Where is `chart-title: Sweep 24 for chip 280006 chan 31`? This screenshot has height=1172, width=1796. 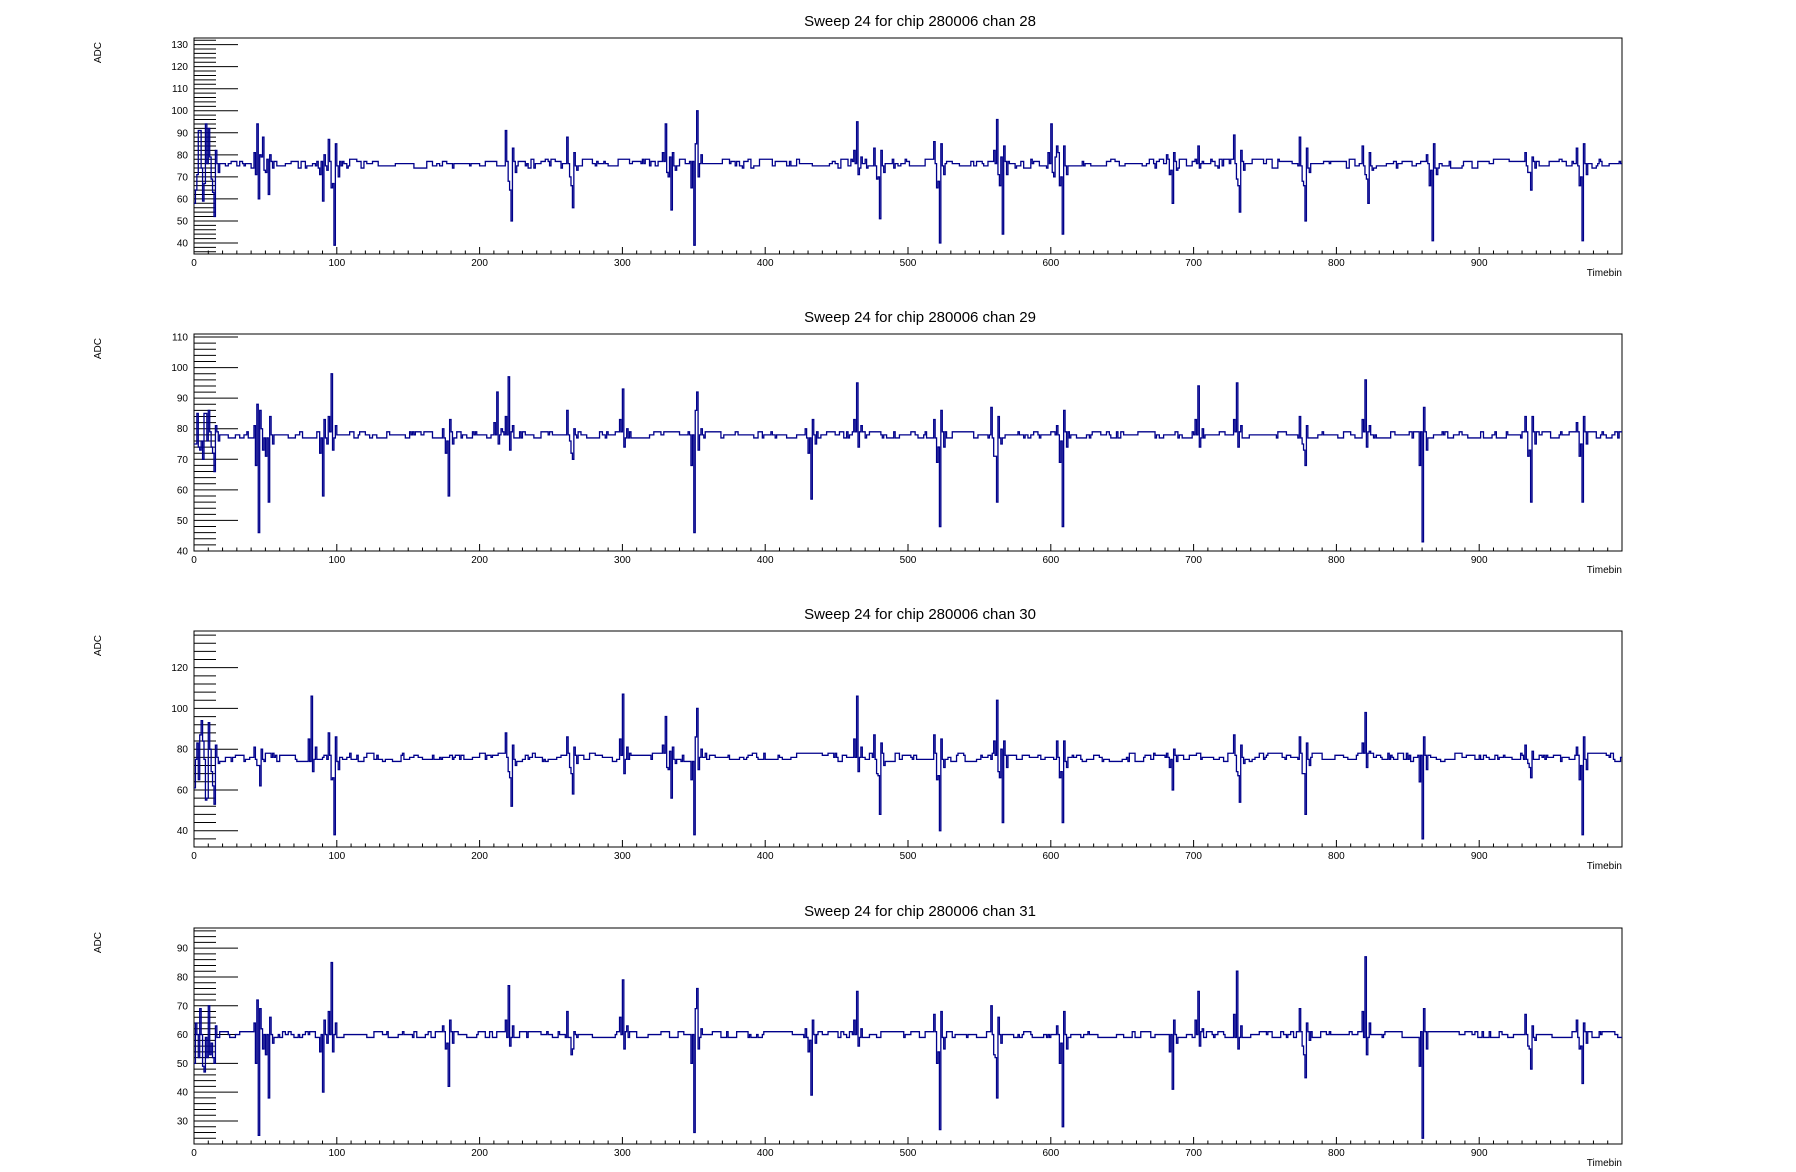 chart-title: Sweep 24 for chip 280006 chan 31 is located at coordinates (920, 911).